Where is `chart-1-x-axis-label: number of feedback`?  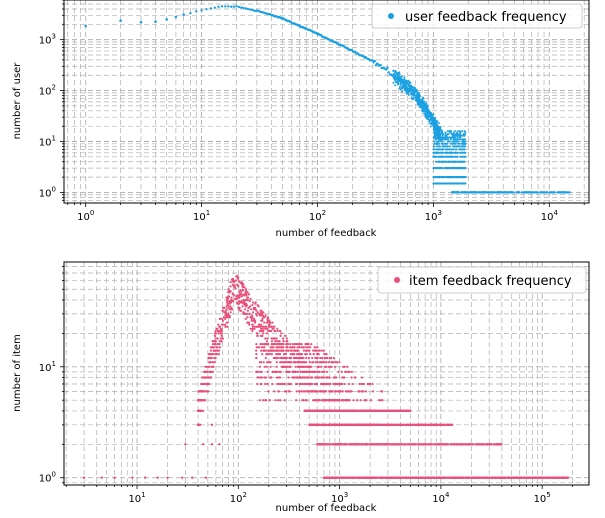 chart-1-x-axis-label: number of feedback is located at coordinates (326, 233).